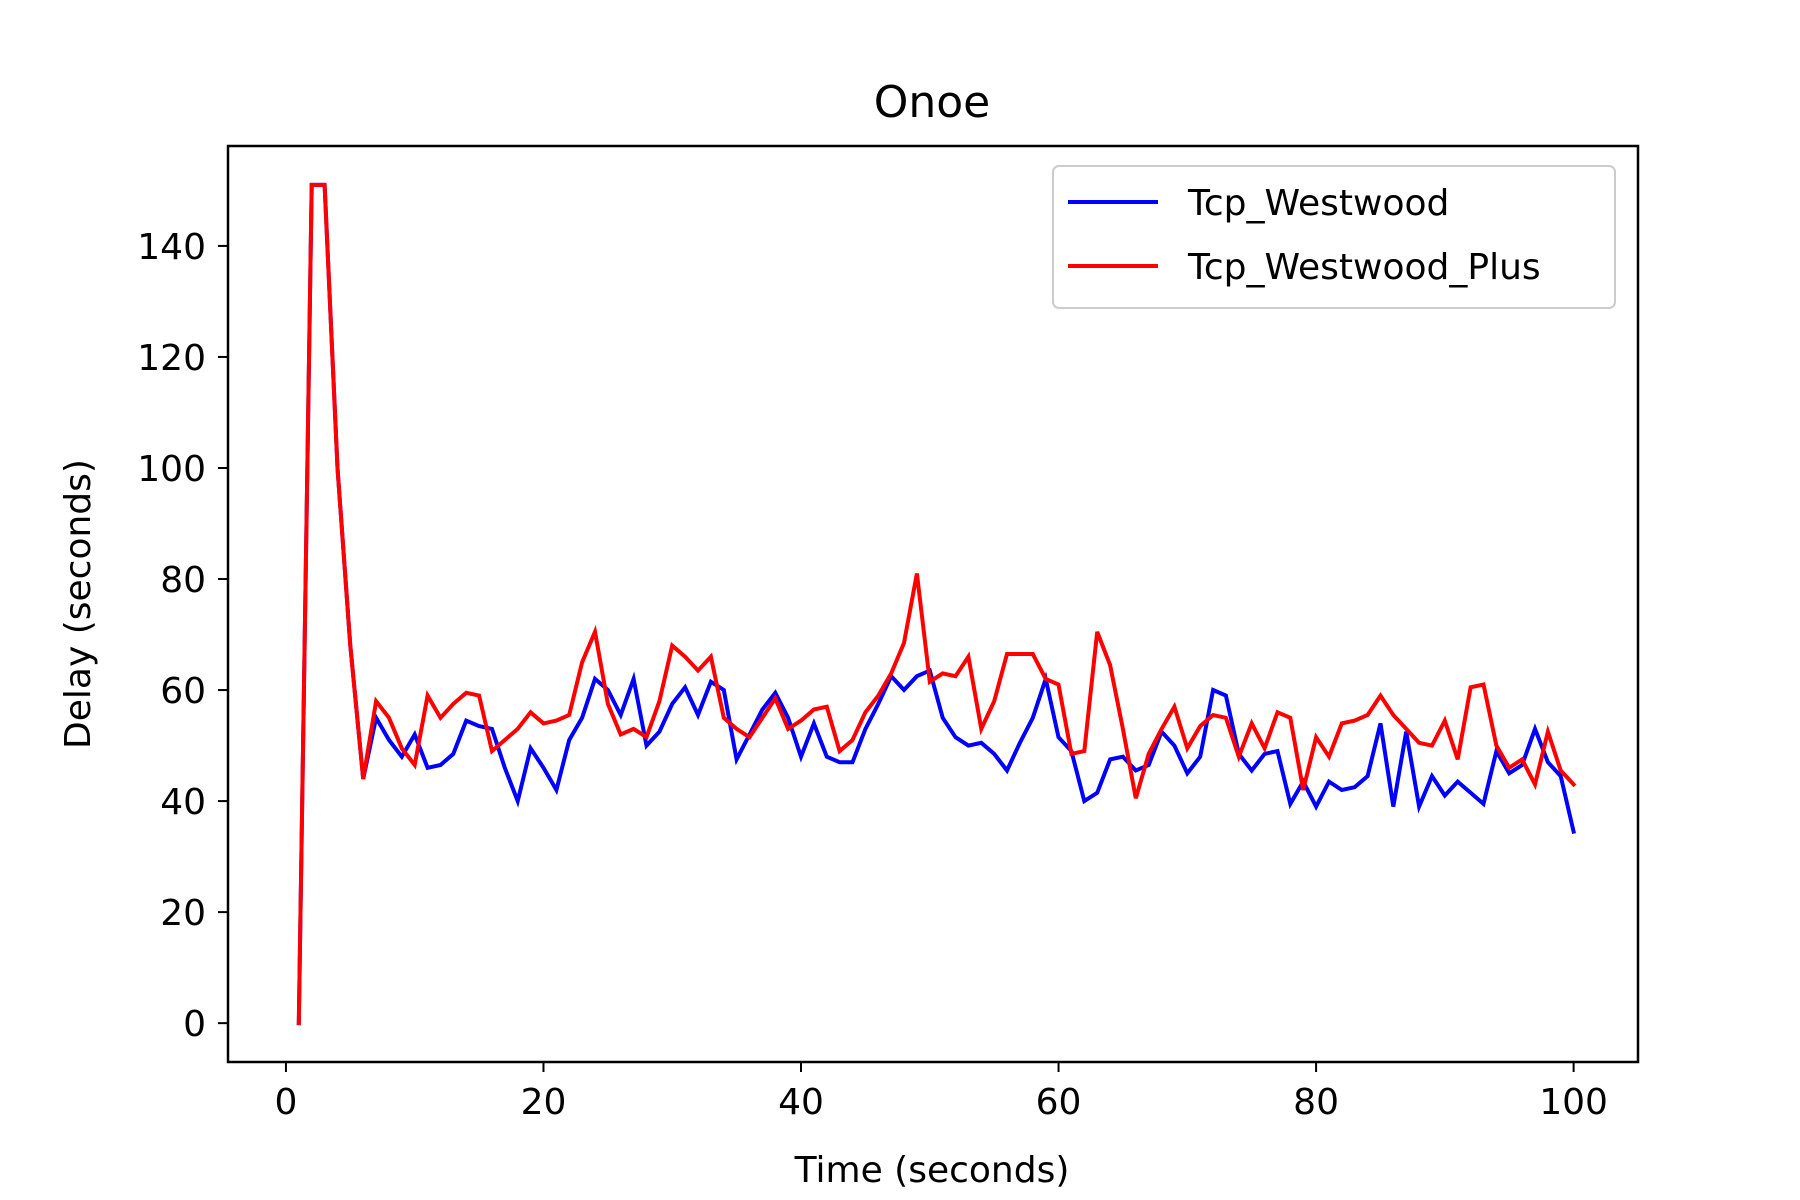 The image size is (1800, 1200). Describe the element at coordinates (1059, 1102) in the screenshot. I see `x-tick-label: 60` at that location.